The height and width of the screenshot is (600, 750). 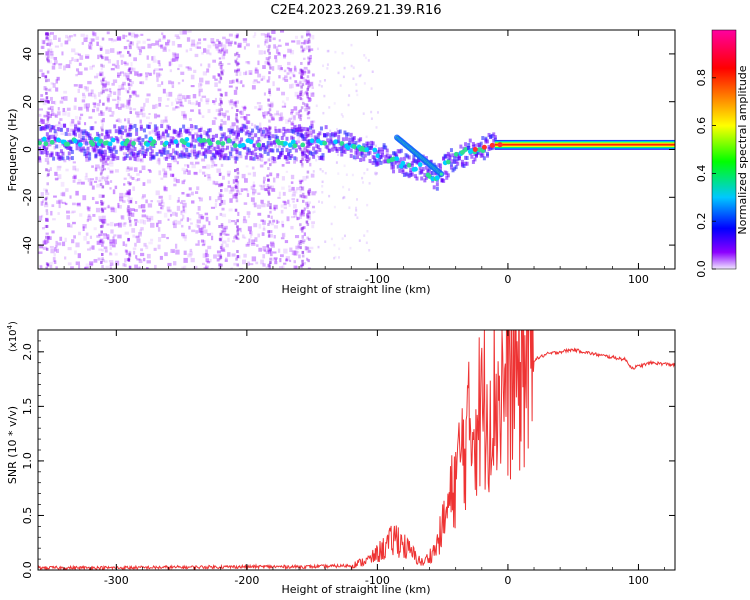 What do you see at coordinates (27, 54) in the screenshot?
I see `y-tick-label: 40` at bounding box center [27, 54].